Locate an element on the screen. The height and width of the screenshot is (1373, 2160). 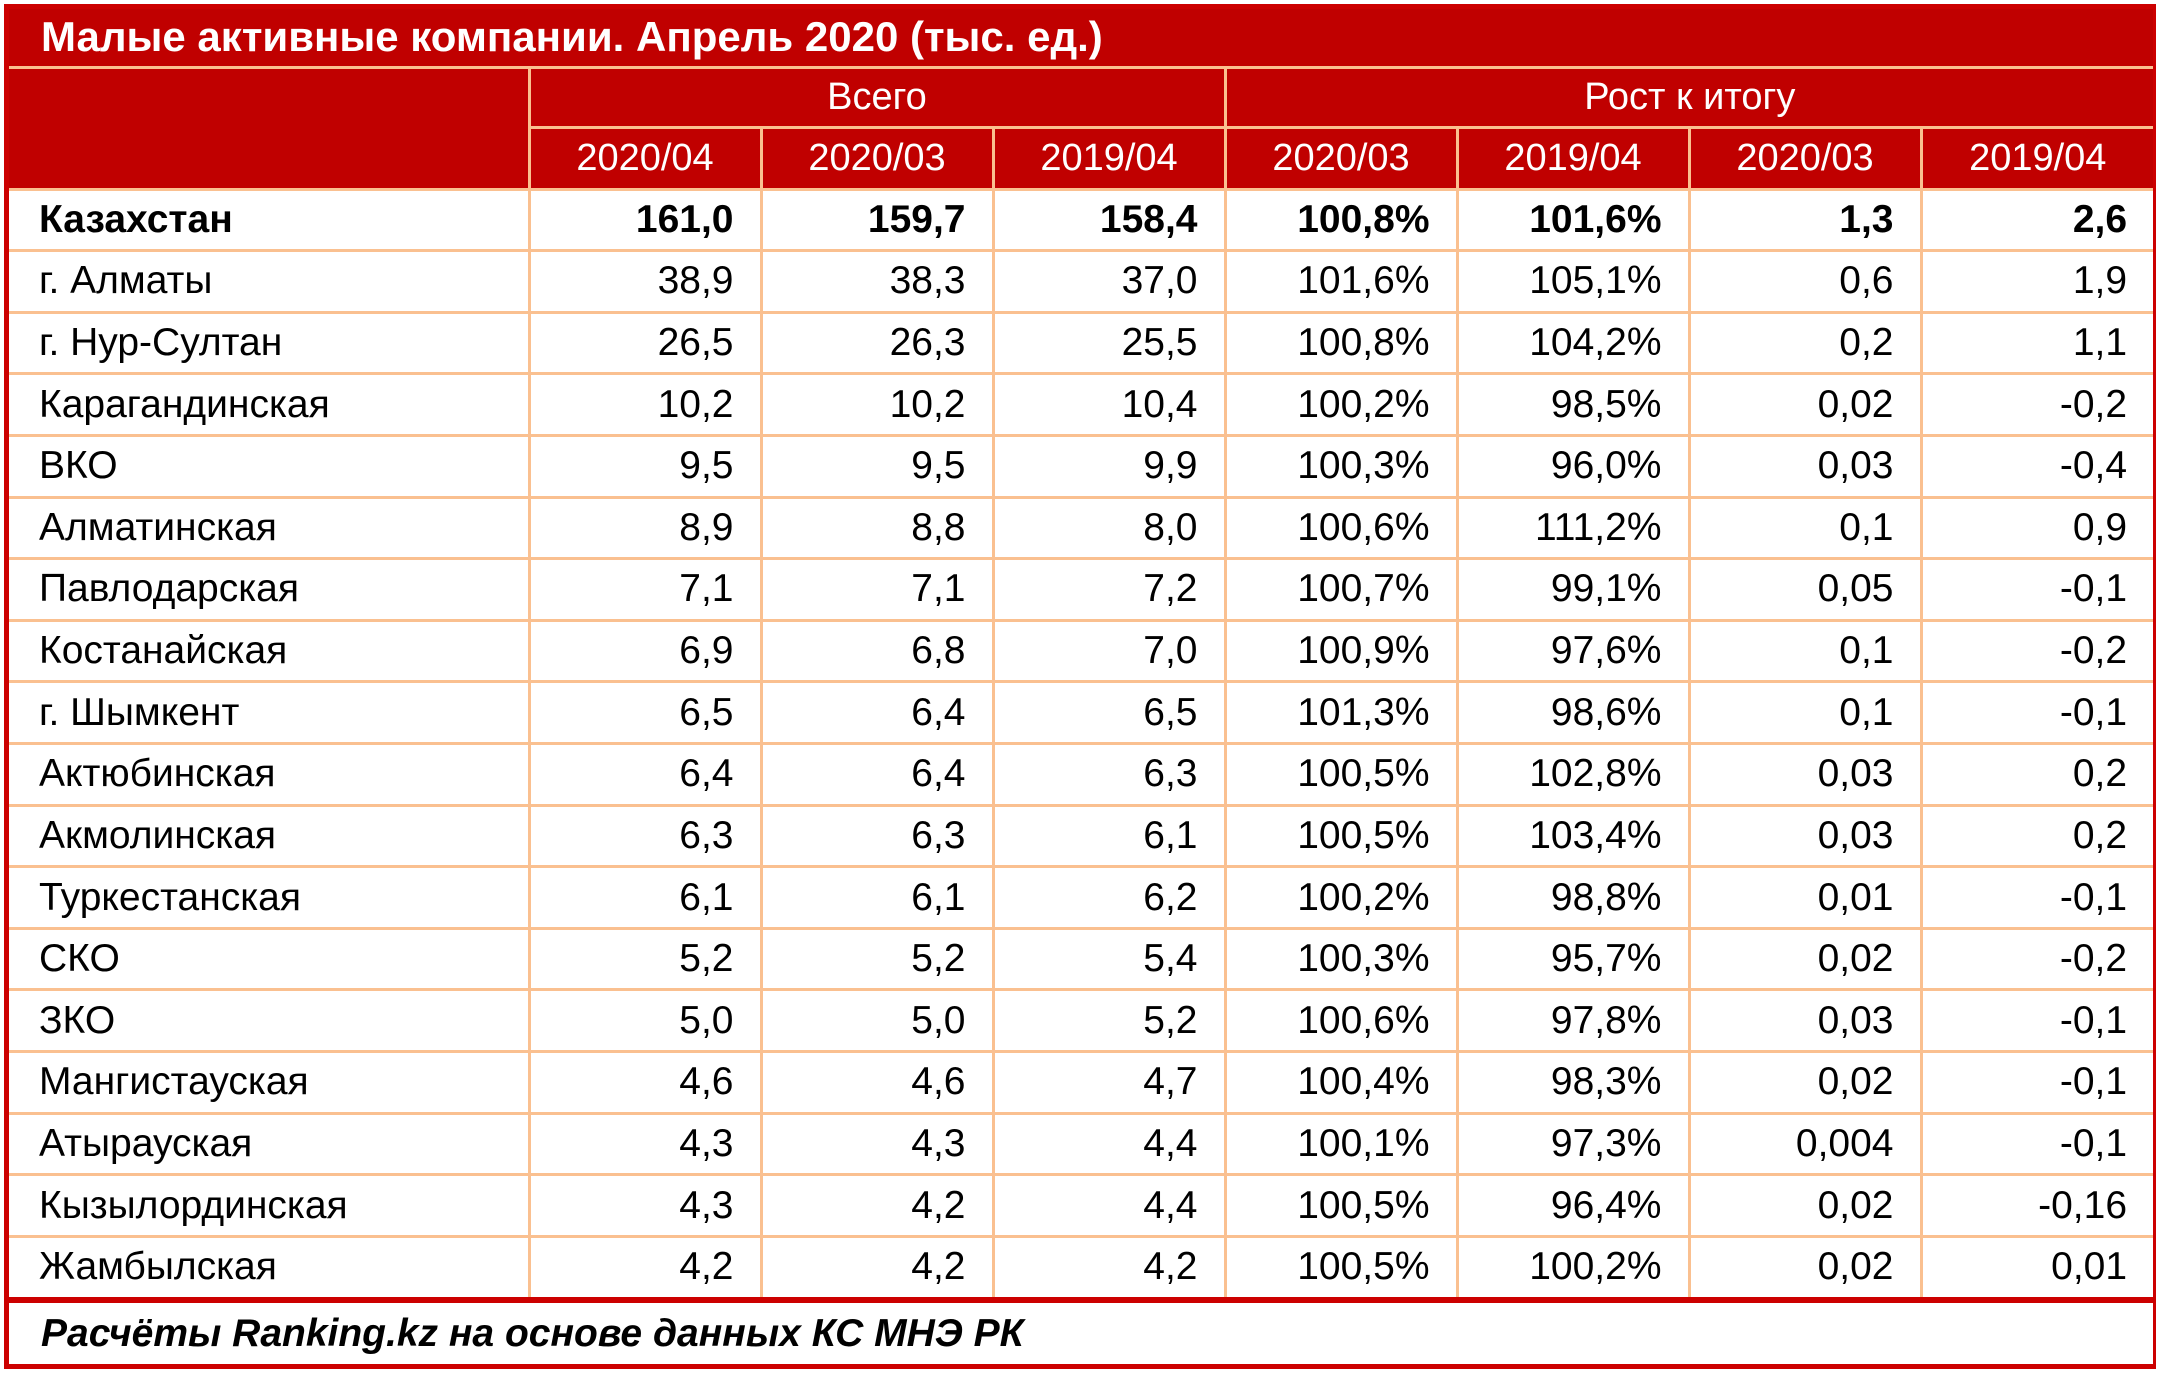
value-cell-total-2020-04: 38,9 is located at coordinates (645, 281).